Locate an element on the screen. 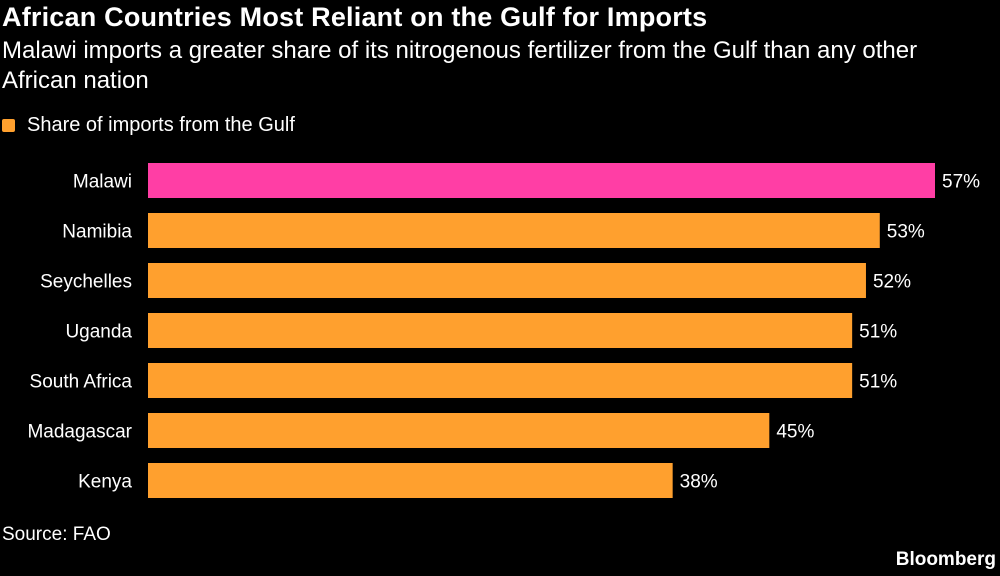 This screenshot has height=576, width=1000. category-label: Malawi is located at coordinates (102, 182).